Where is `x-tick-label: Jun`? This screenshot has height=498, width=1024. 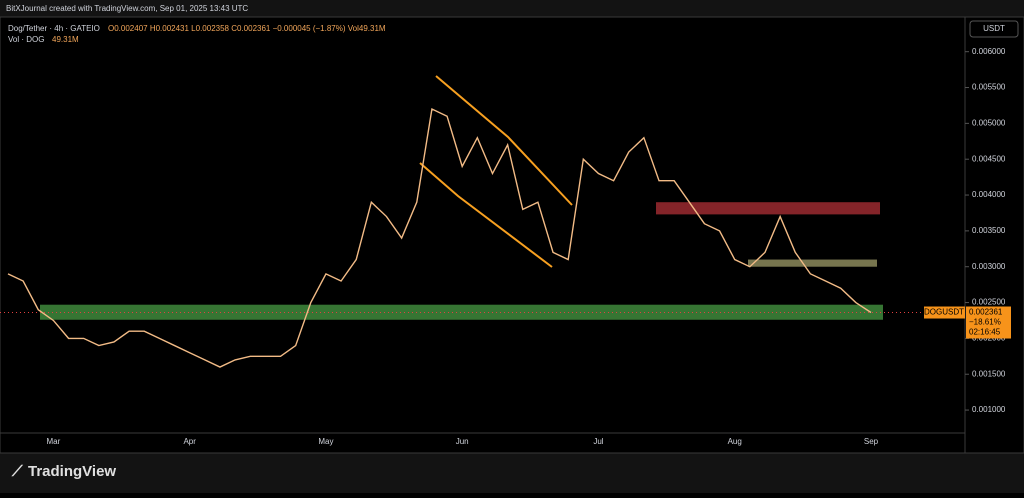
x-tick-label: Jun is located at coordinates (462, 441).